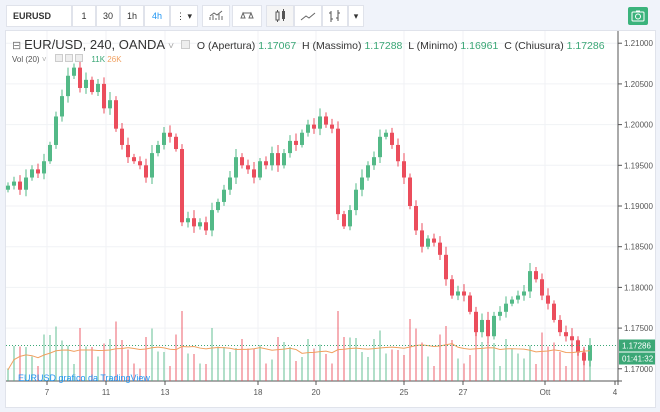 This screenshot has width=660, height=412. Describe the element at coordinates (356, 16) in the screenshot. I see `chart-type-dropdown: ▾` at that location.